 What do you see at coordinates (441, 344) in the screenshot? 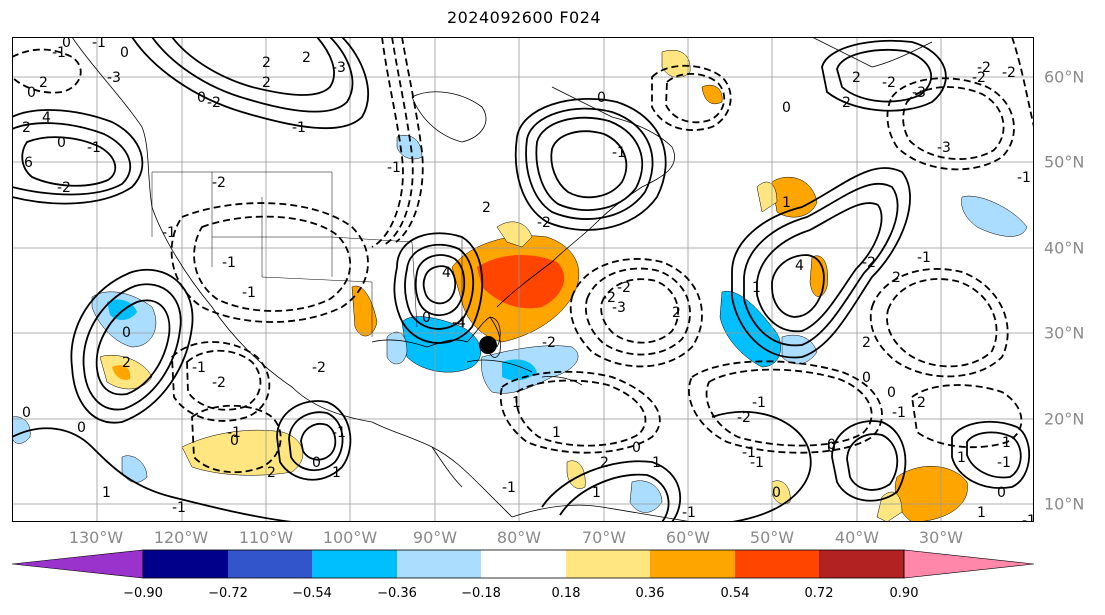
I see `negative-anomaly-gulf` at bounding box center [441, 344].